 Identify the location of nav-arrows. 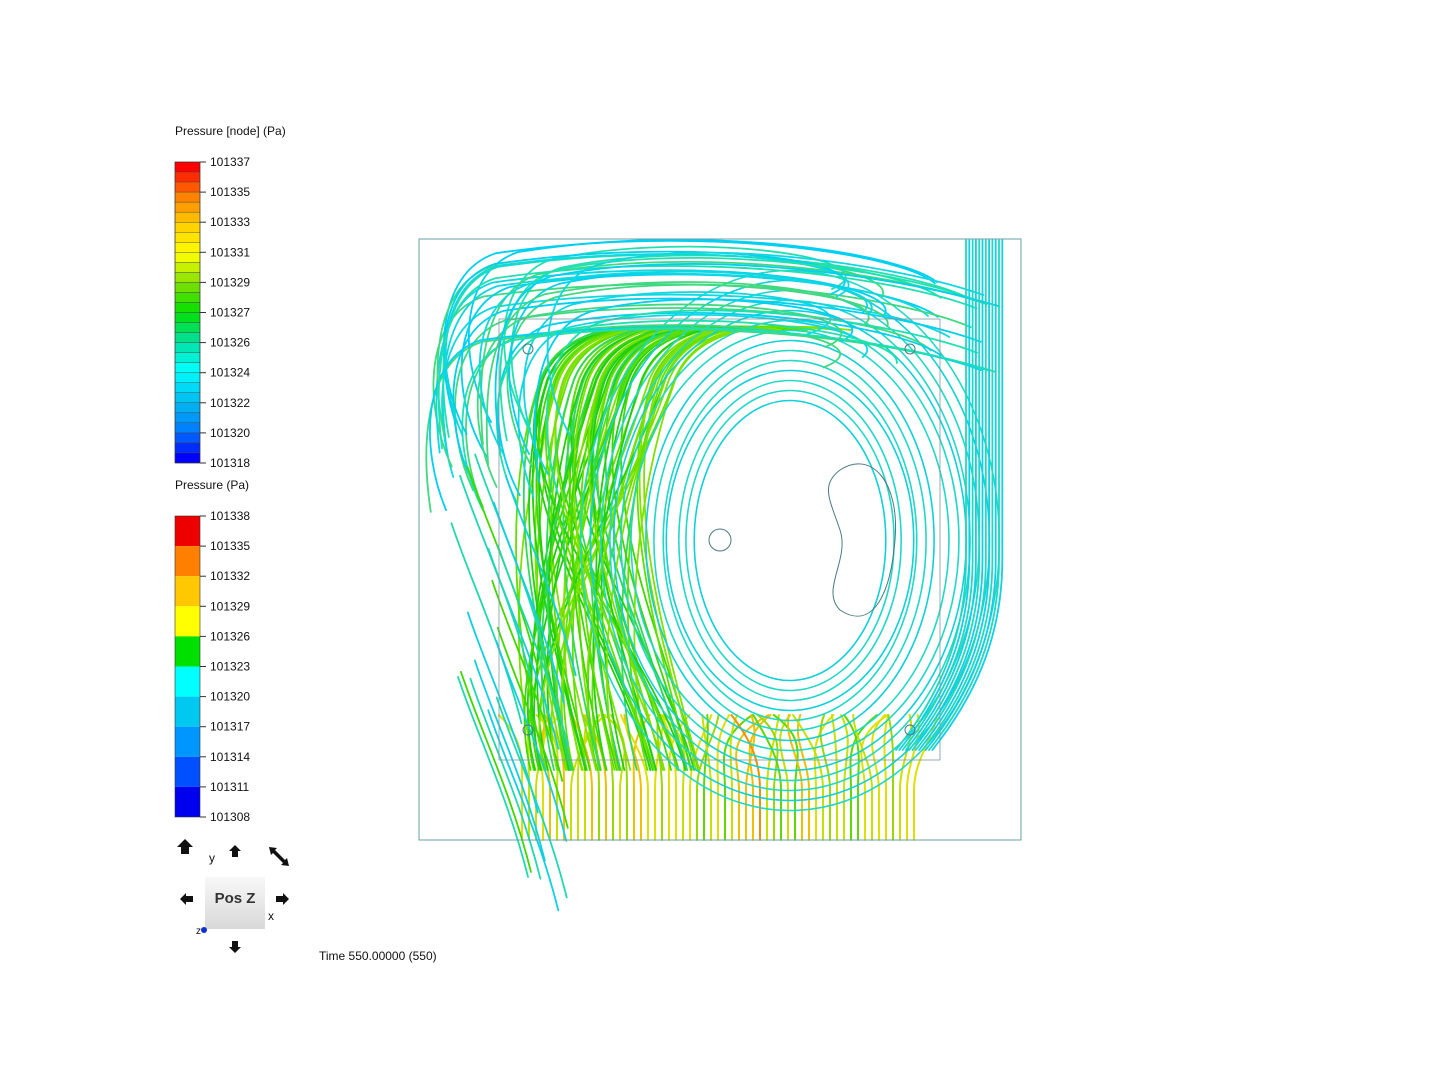
(233, 896).